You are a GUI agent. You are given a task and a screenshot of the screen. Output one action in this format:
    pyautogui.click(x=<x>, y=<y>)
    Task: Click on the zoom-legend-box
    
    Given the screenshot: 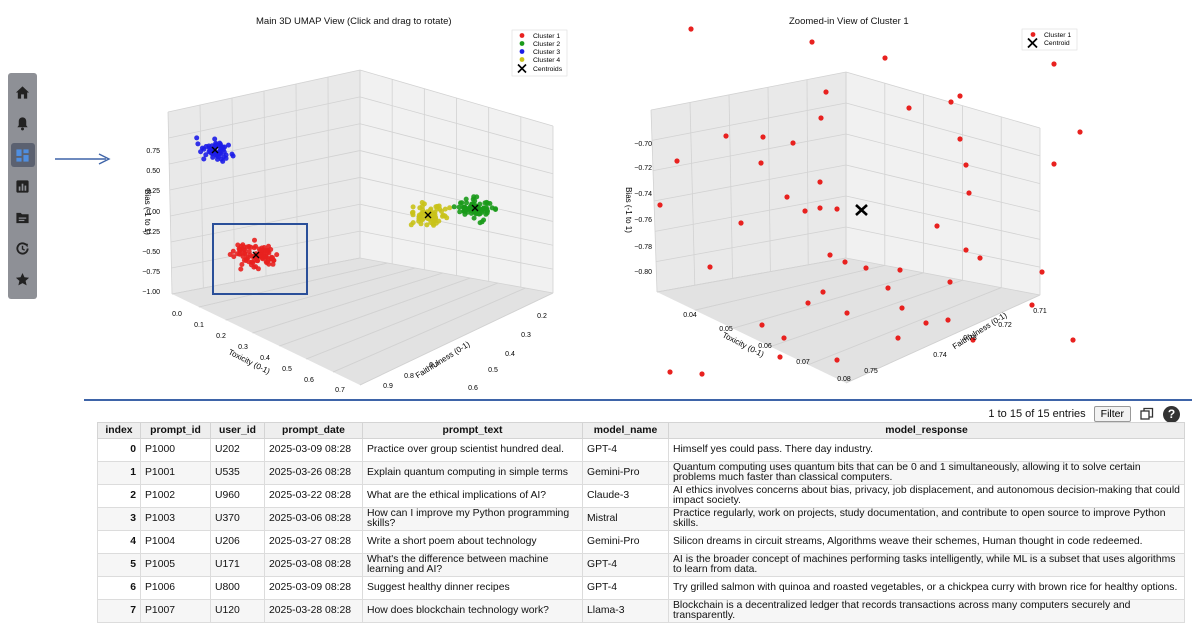 What is the action you would take?
    pyautogui.click(x=1049, y=39)
    